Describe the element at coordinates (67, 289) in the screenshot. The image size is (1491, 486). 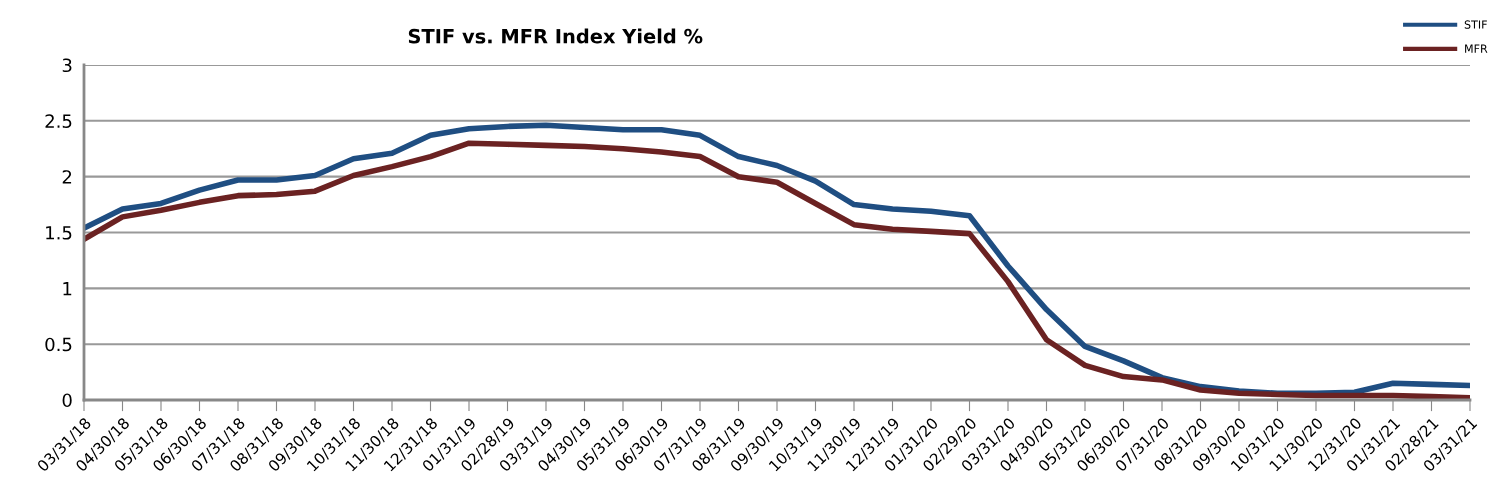
I see `y-tick-label: 1` at that location.